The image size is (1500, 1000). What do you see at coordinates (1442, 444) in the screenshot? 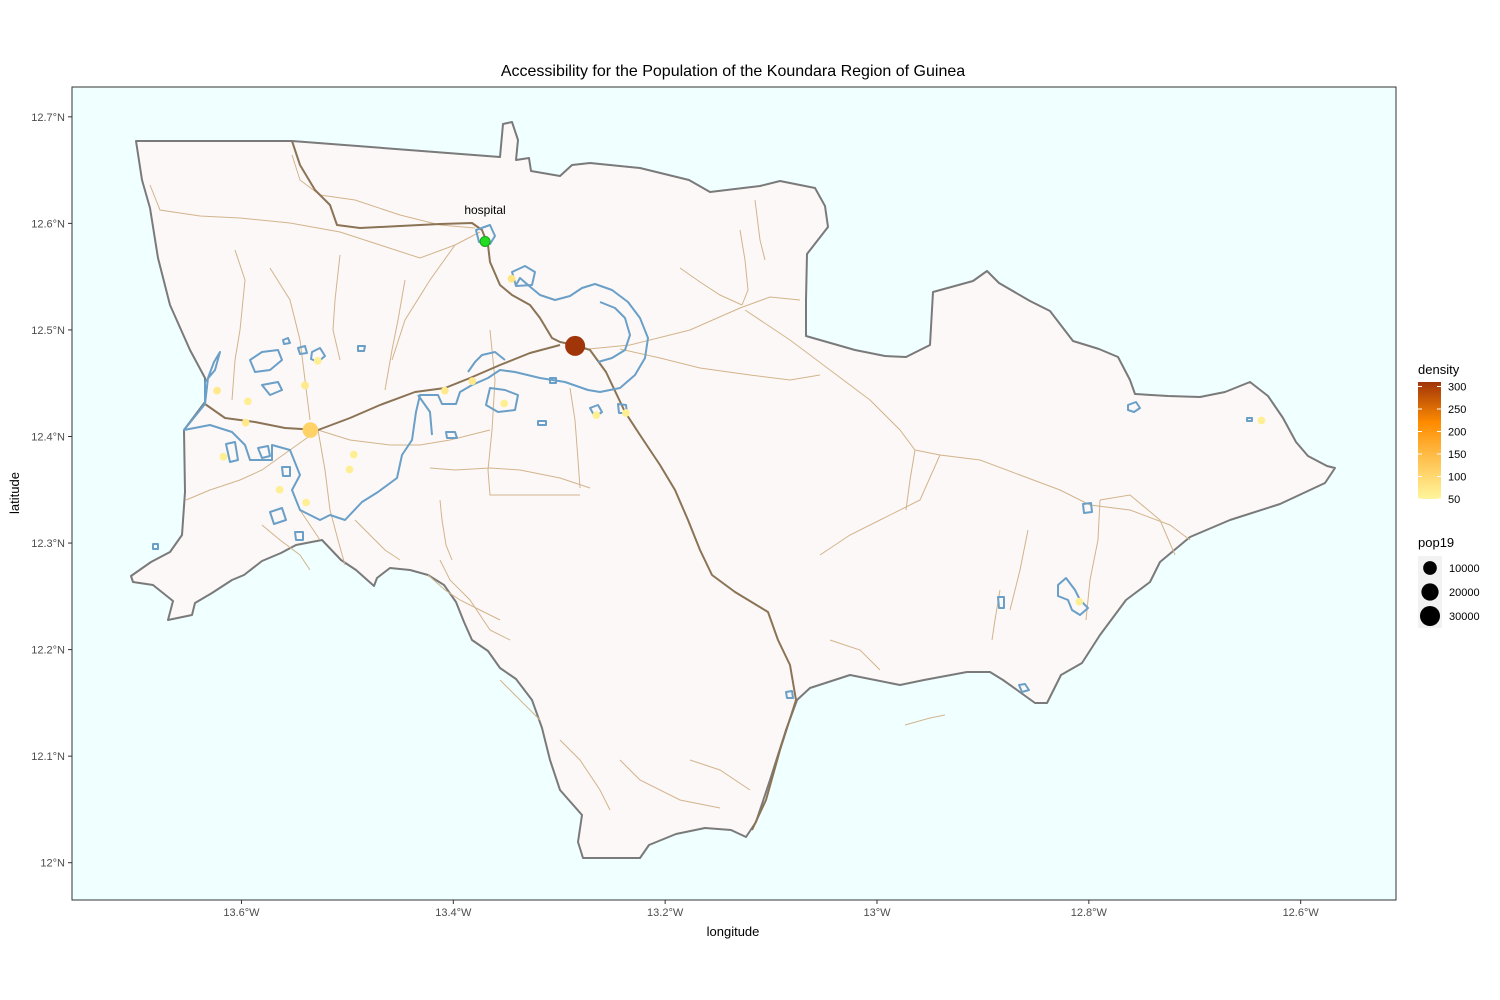
I see `density-ticks: 300 250 200 150 100 50` at bounding box center [1442, 444].